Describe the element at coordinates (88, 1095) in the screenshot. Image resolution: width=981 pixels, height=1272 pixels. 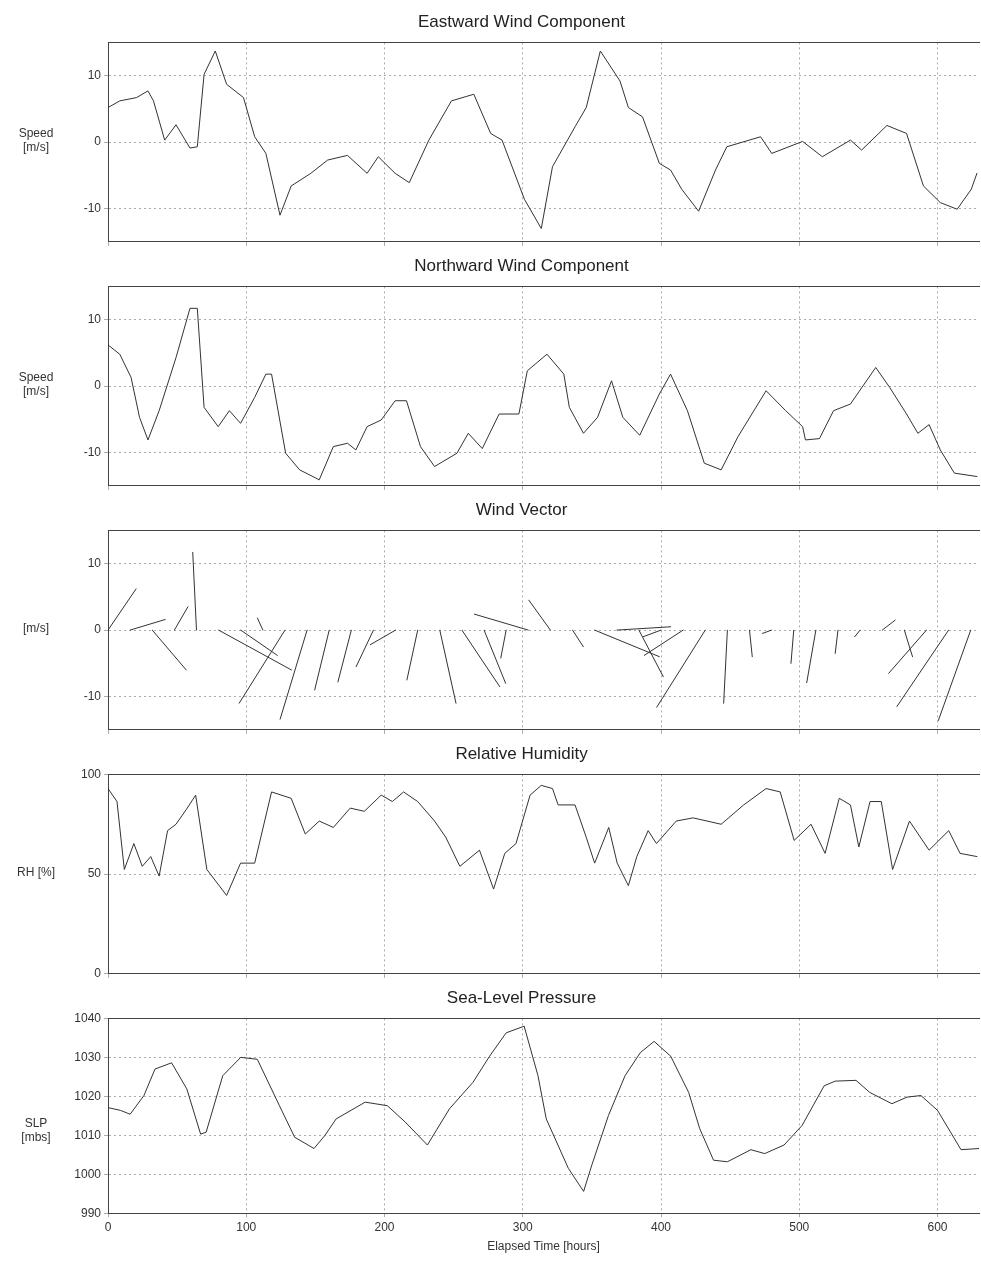
I see `y-tick-label: 1020` at that location.